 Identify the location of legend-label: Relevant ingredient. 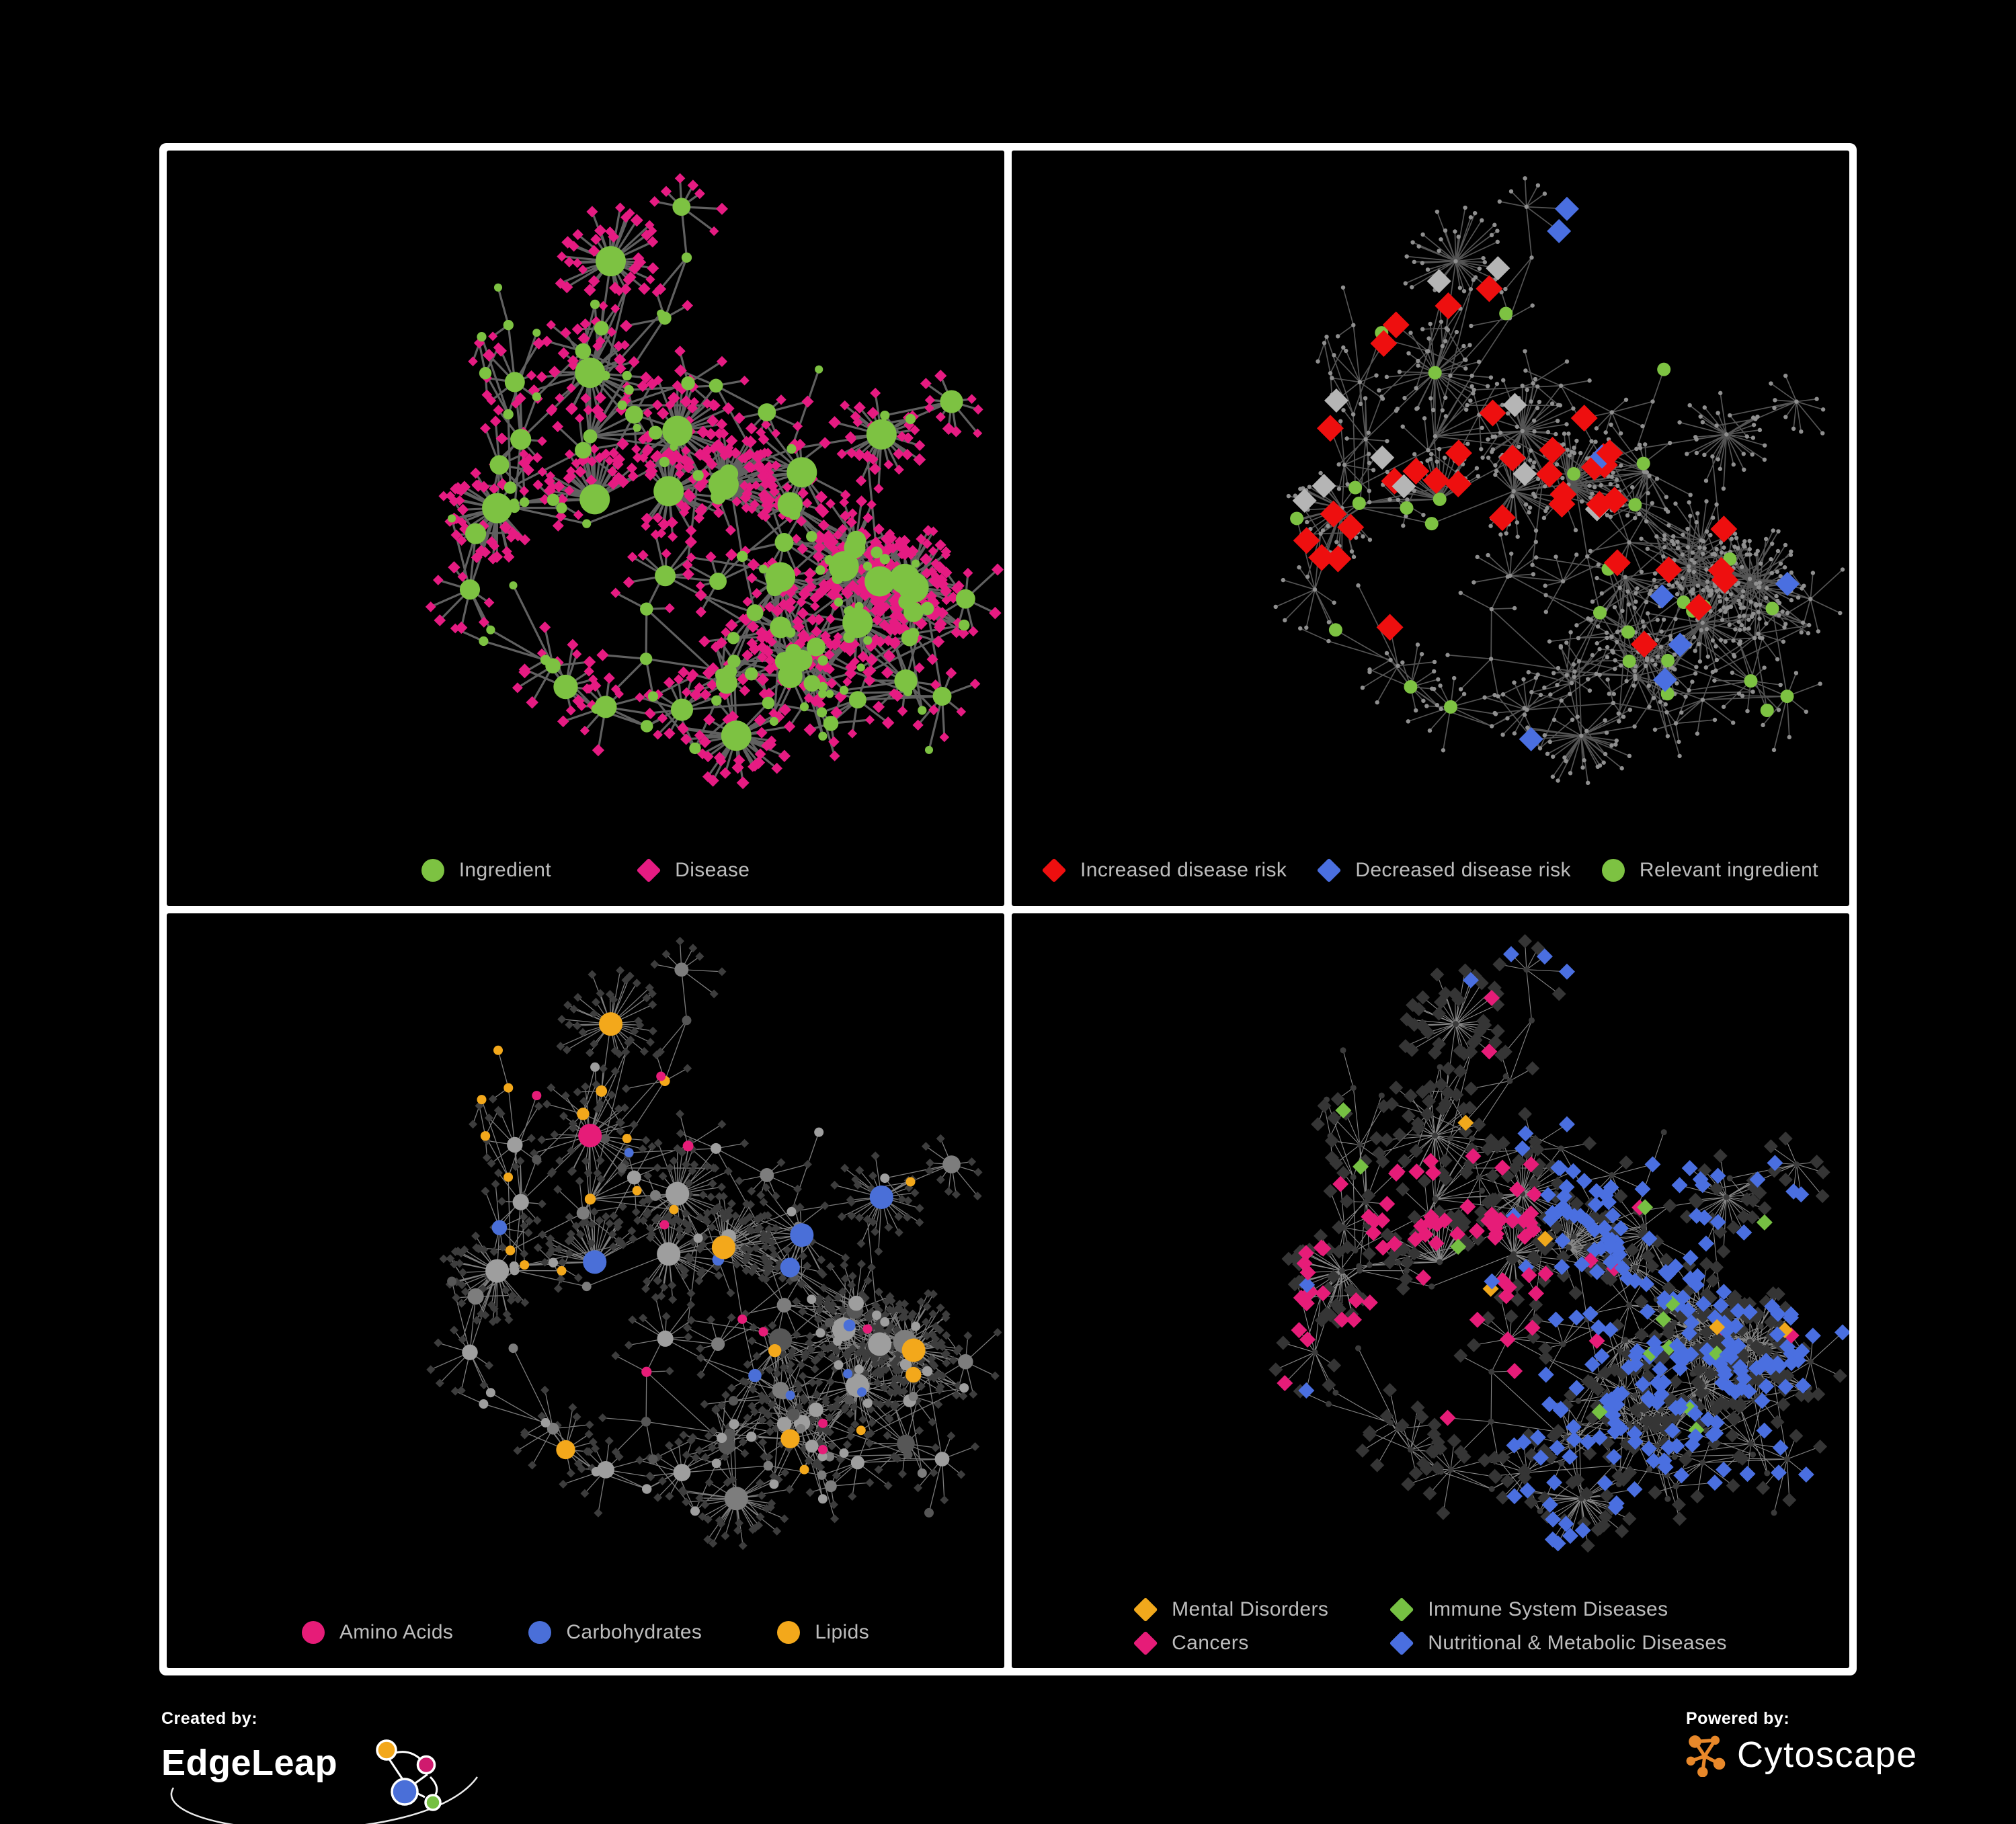
(1728, 869).